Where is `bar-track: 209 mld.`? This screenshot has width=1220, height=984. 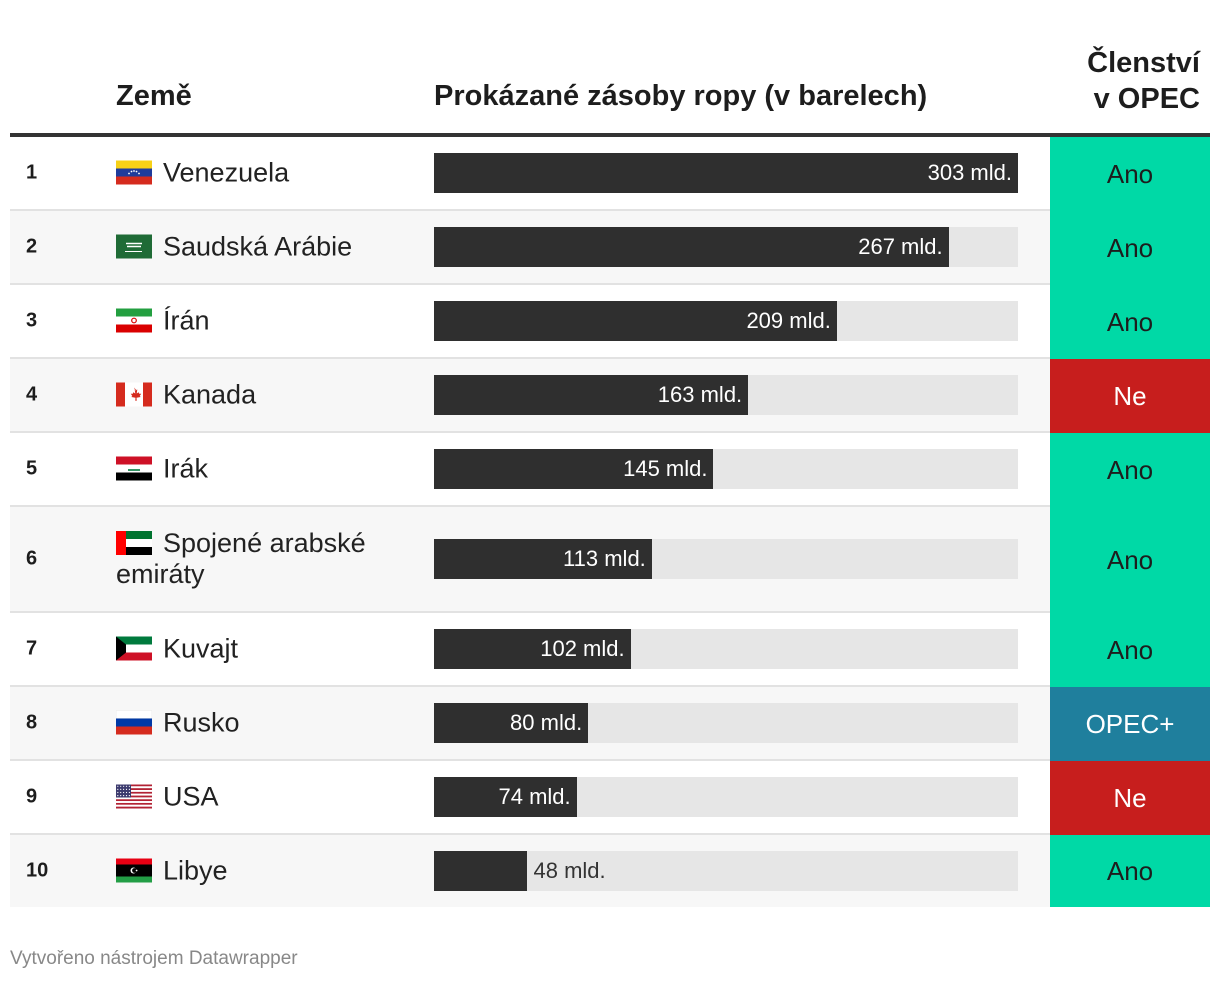 bar-track: 209 mld. is located at coordinates (726, 321).